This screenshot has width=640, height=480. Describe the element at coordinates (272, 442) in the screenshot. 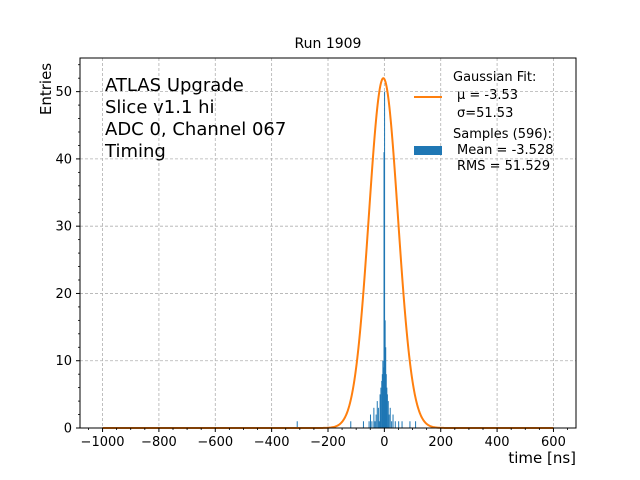

I see `x-tick-label: −400` at that location.